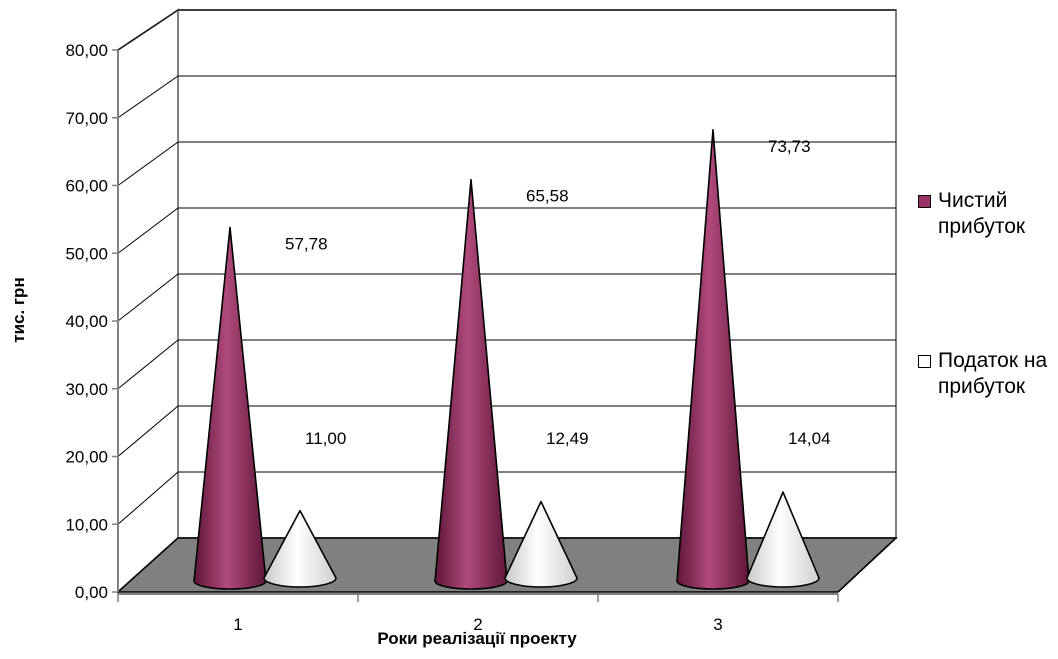  I want to click on legend: Чистий прибуток Податок на прибуток, so click(988, 294).